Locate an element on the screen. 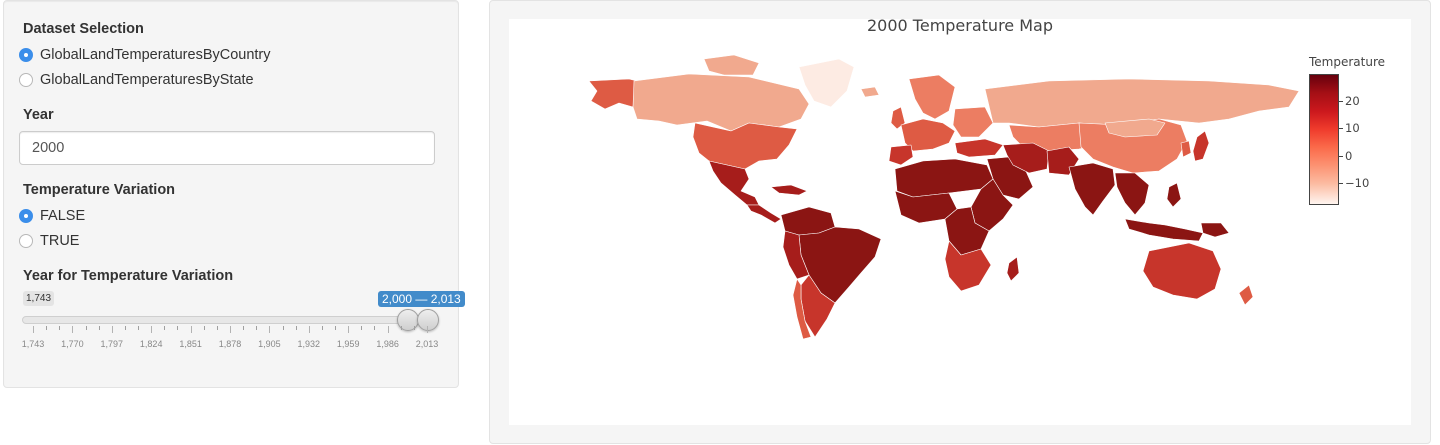 Image resolution: width=1440 pixels, height=445 pixels. slider-tick-label: 1,986 is located at coordinates (387, 344).